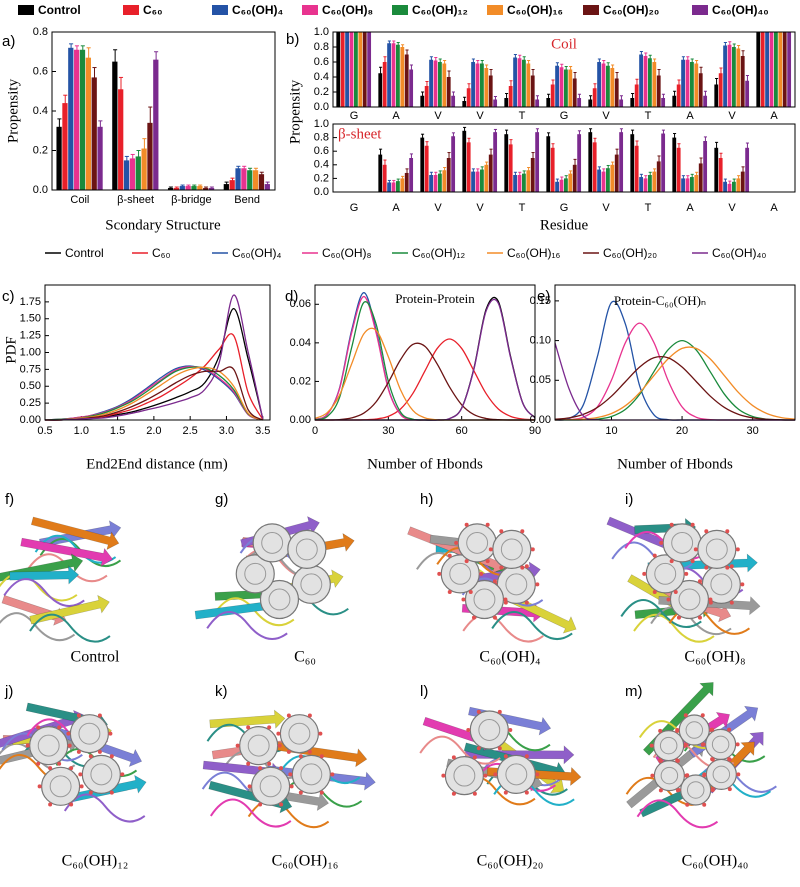 The image size is (800, 887). What do you see at coordinates (462, 431) in the screenshot?
I see `x-tick-label: 60` at bounding box center [462, 431].